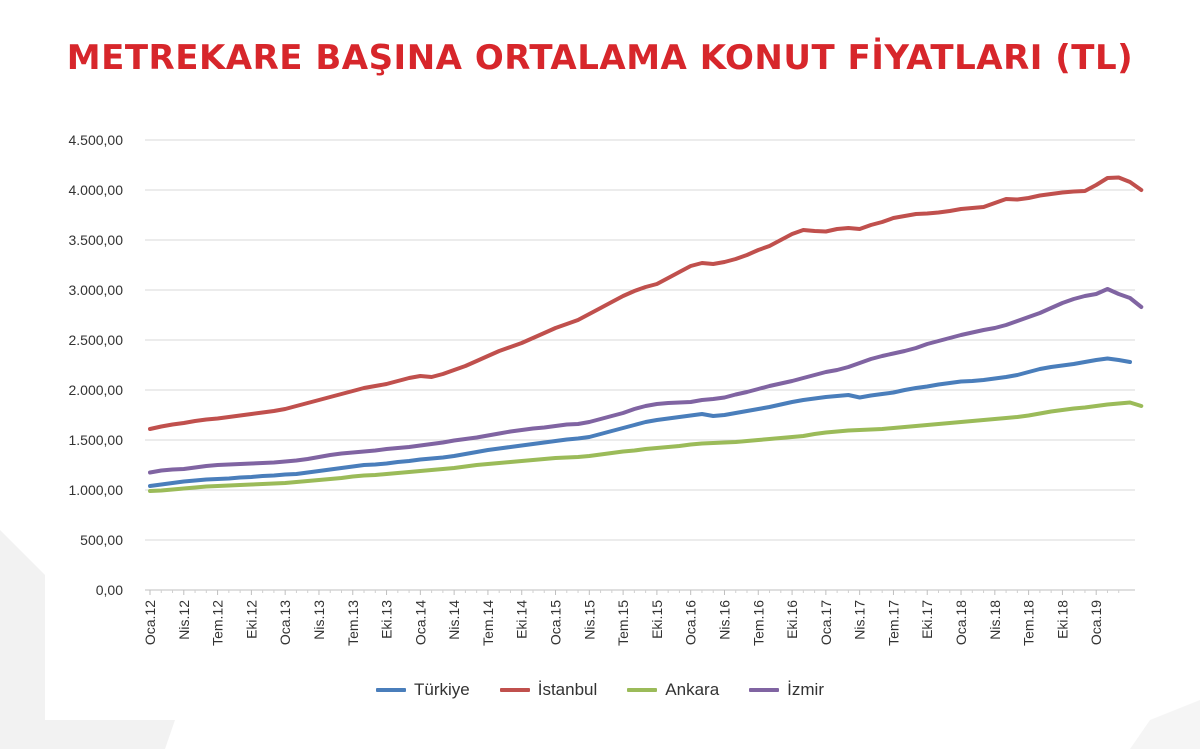  Describe the element at coordinates (556, 622) in the screenshot. I see `x-tick-label: Oca.15` at that location.